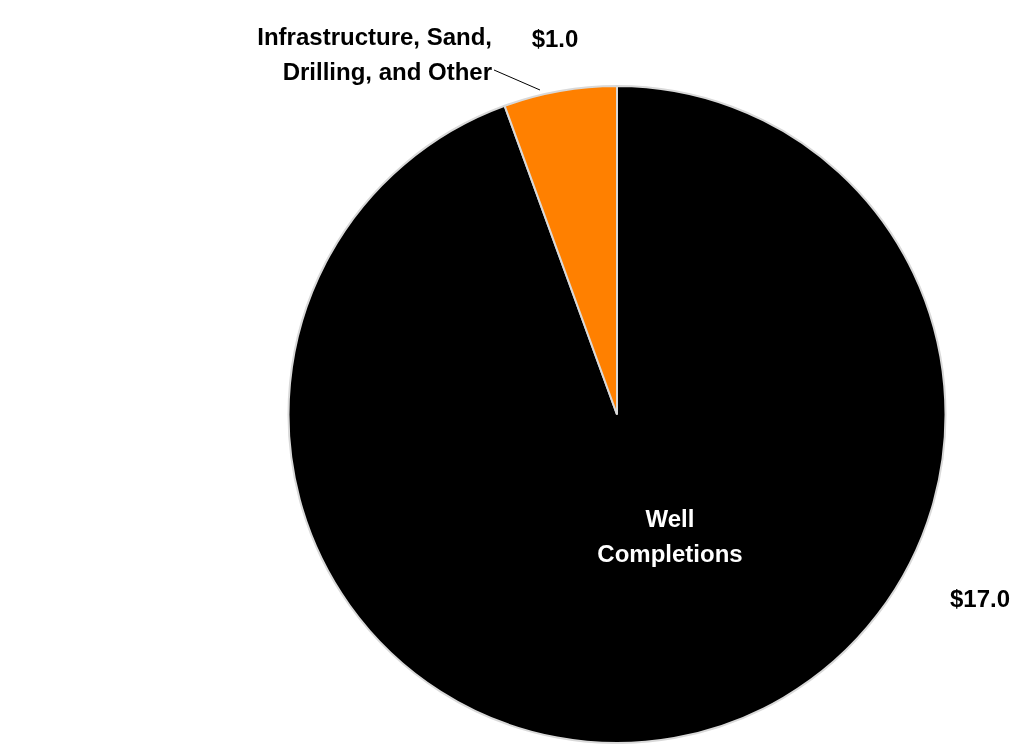 The width and height of the screenshot is (1020, 744). What do you see at coordinates (670, 535) in the screenshot?
I see `slice-label: Well Completions` at bounding box center [670, 535].